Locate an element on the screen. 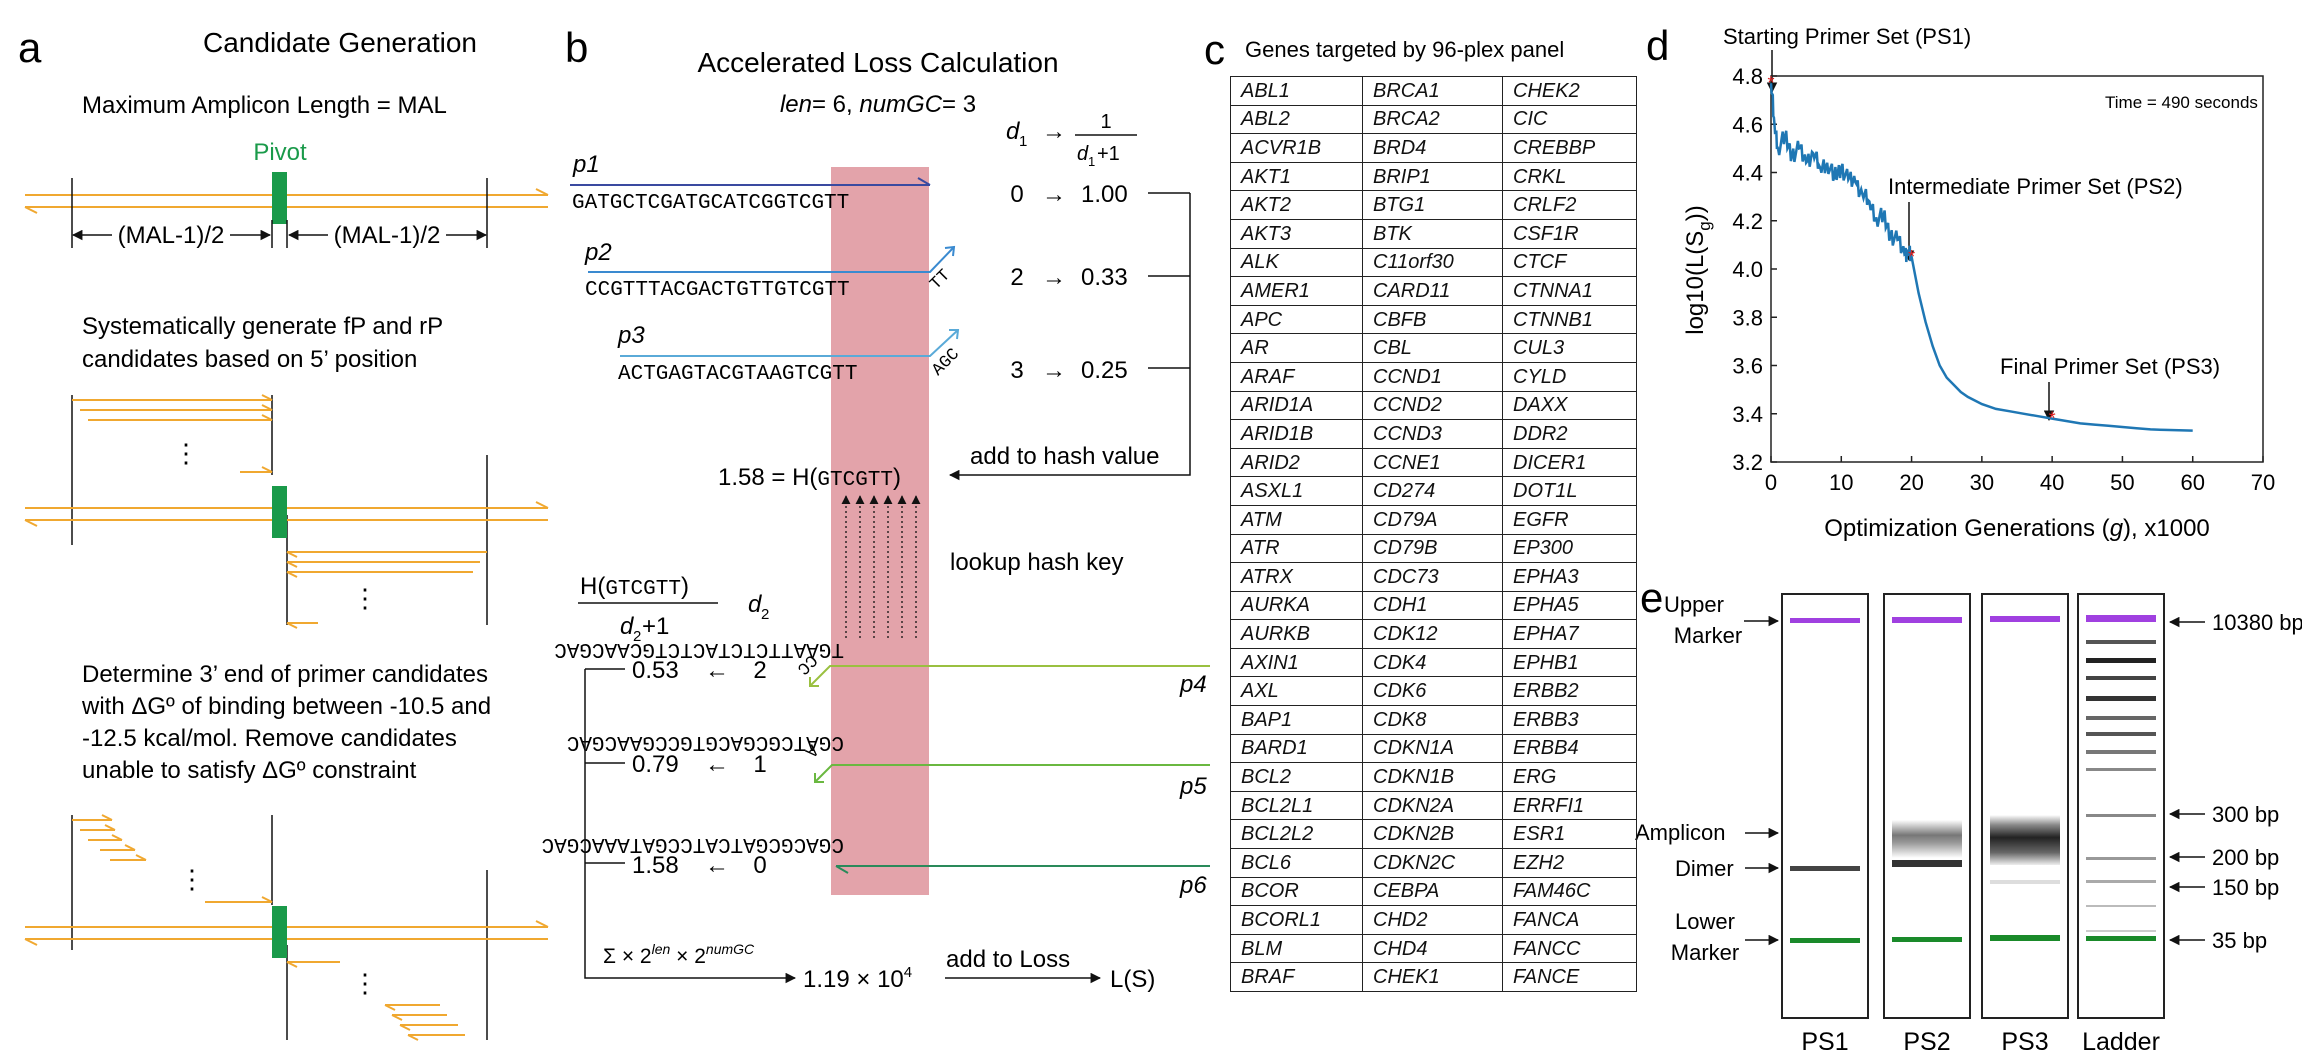 The image size is (2302, 1062). step2-line2: candidates based on 5’ position is located at coordinates (249, 359).